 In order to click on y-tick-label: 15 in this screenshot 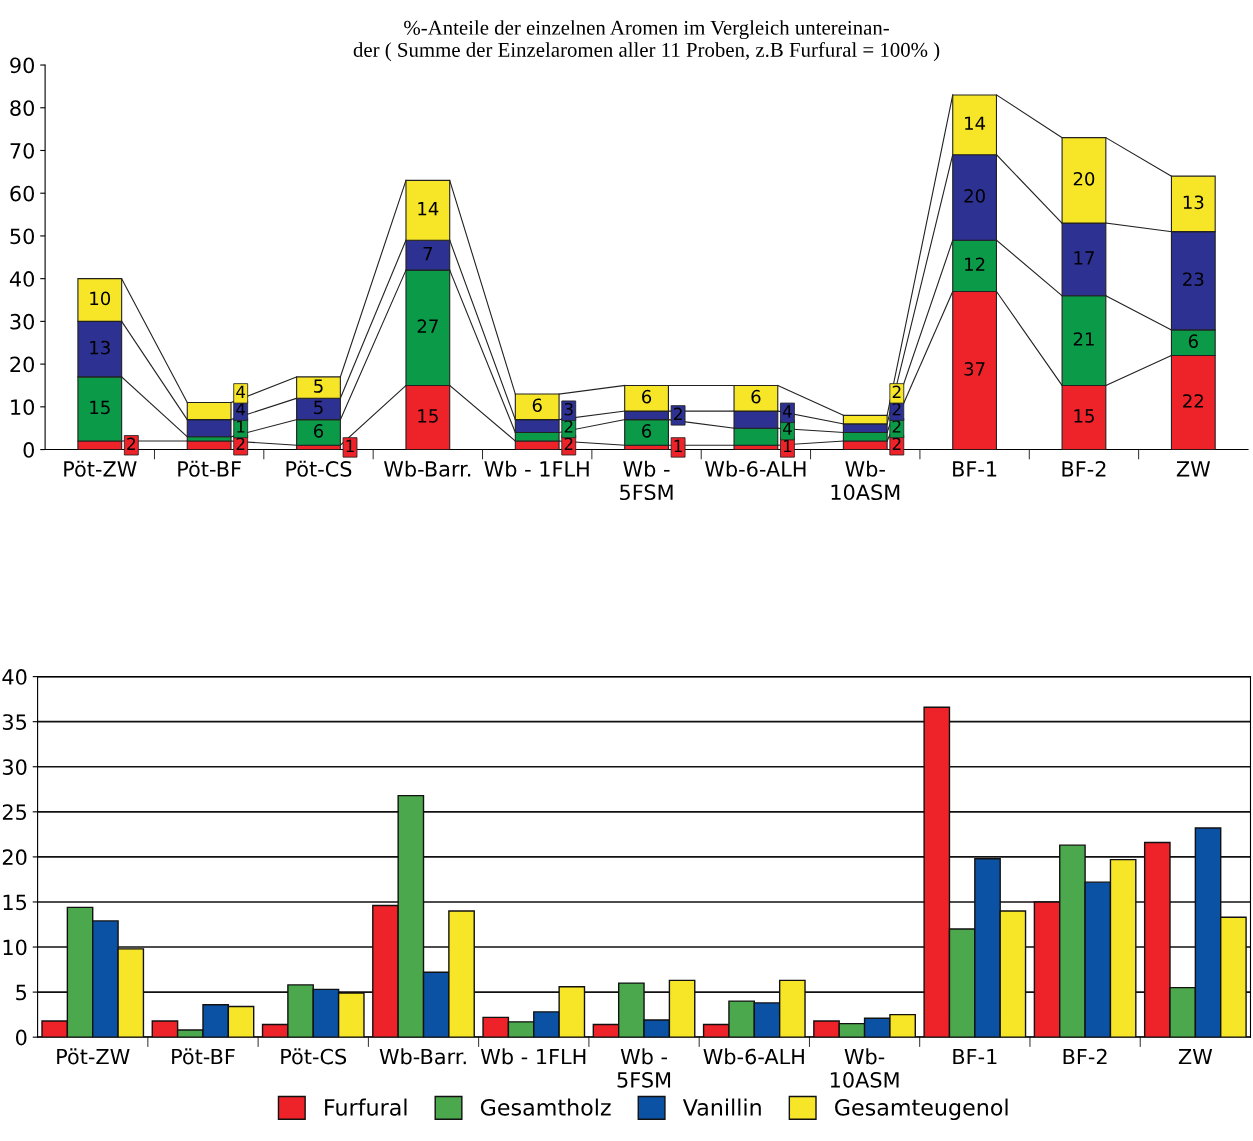, I will do `click(15, 902)`.